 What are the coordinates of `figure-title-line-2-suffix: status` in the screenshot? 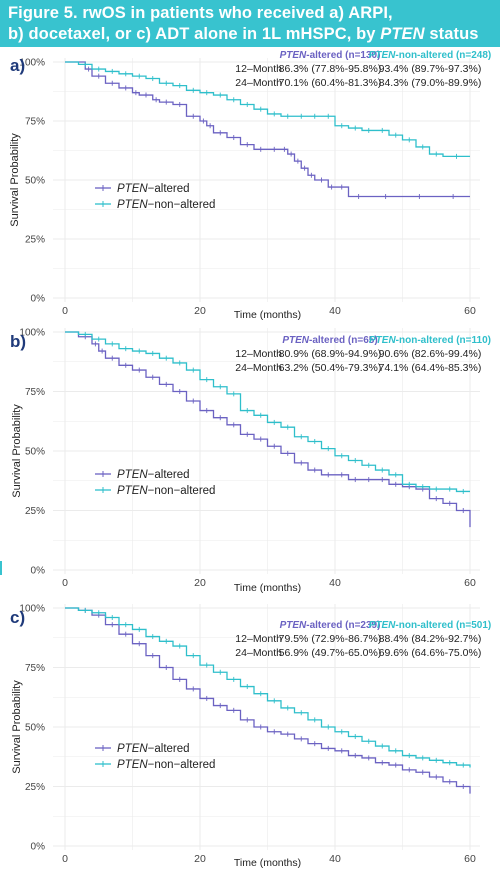 It's located at (451, 34).